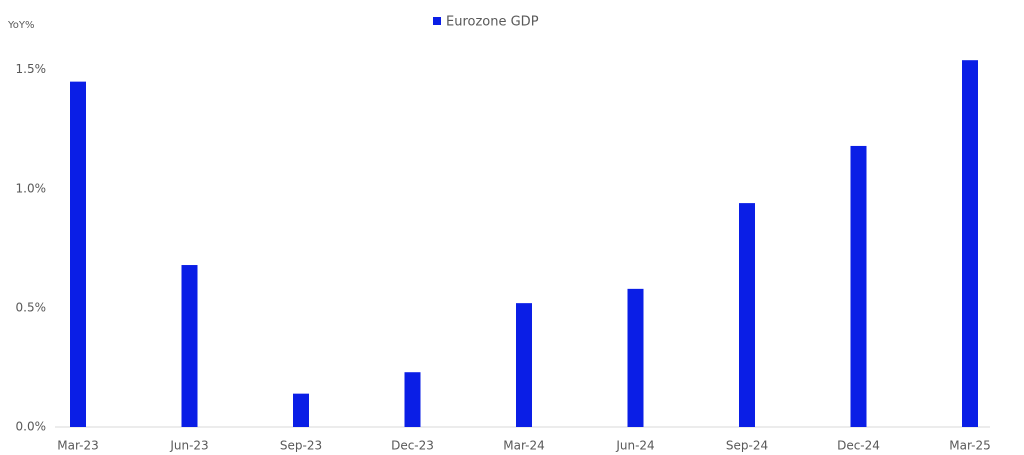 The height and width of the screenshot is (455, 1024). I want to click on x-tick-label: Mar-23, so click(77, 446).